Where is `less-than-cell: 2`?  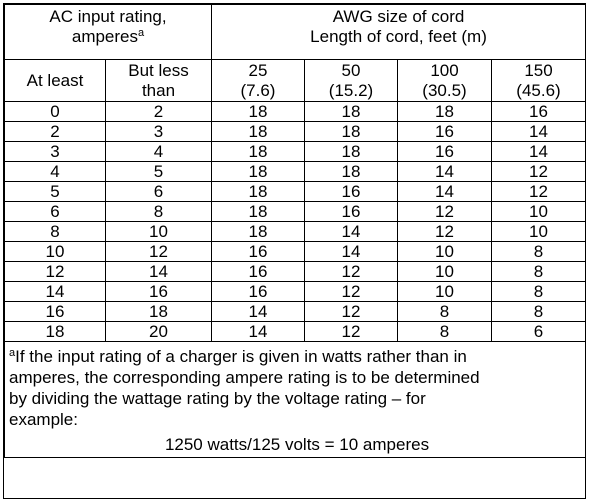 less-than-cell: 2 is located at coordinates (158, 111).